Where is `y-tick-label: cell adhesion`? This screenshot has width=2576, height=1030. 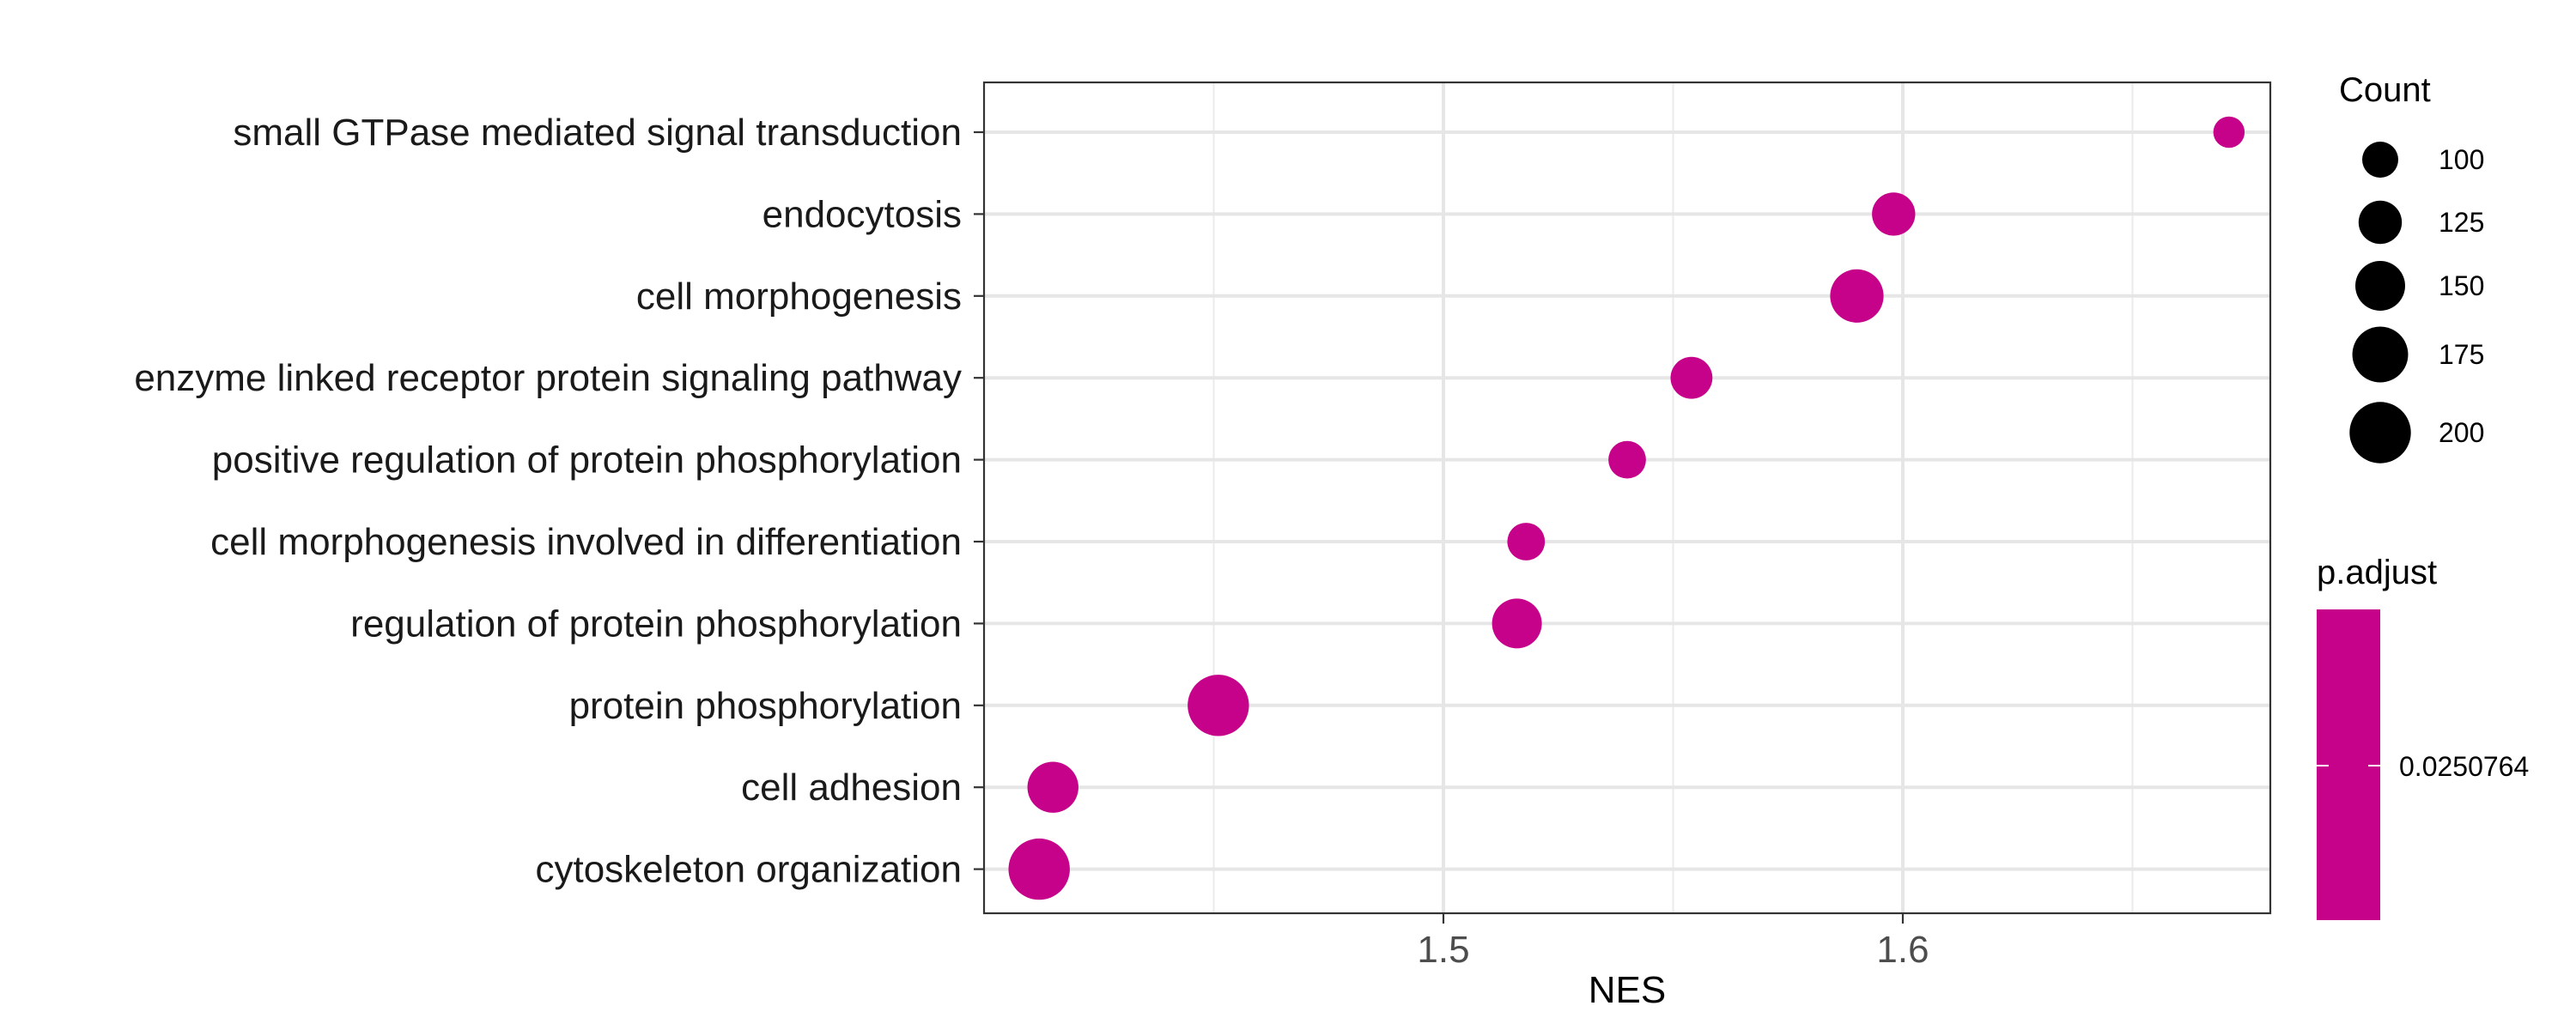 y-tick-label: cell adhesion is located at coordinates (852, 787).